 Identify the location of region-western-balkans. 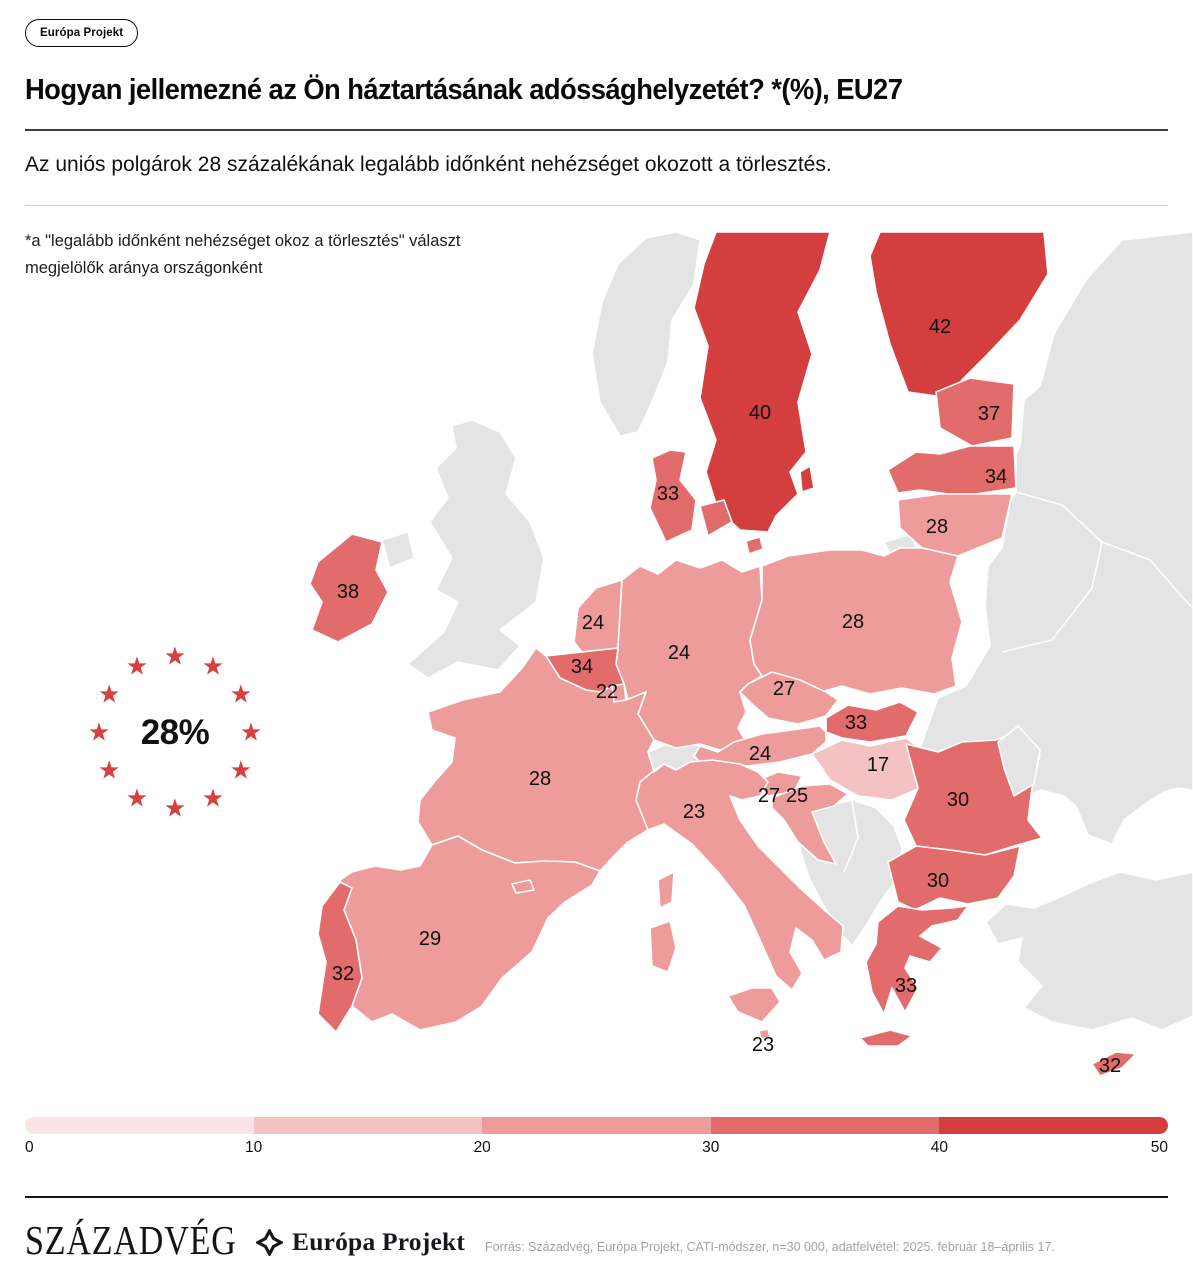
(851, 873).